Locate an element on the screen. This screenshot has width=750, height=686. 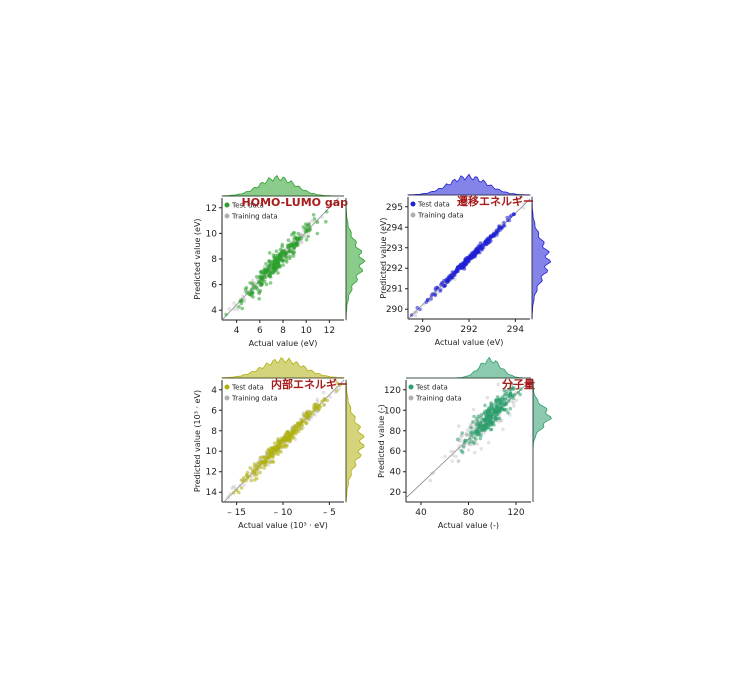
y-tick-label: 14 is located at coordinates (212, 493).